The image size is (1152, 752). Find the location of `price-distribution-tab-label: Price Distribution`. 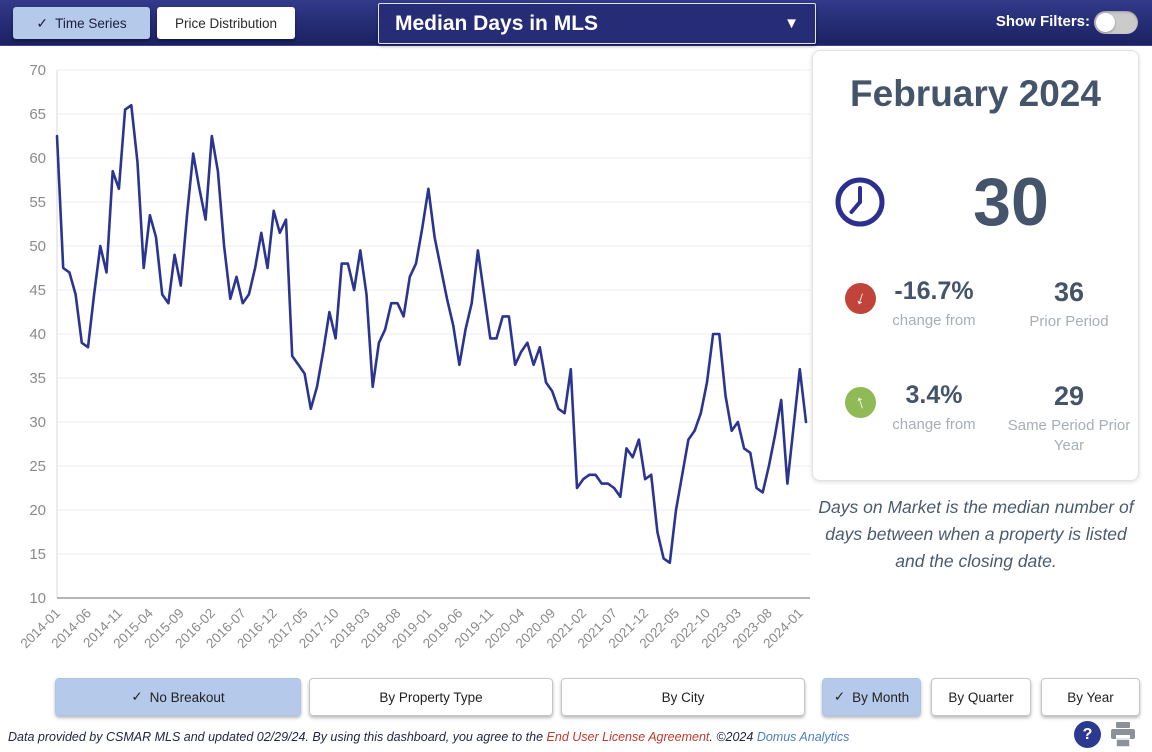

price-distribution-tab-label: Price Distribution is located at coordinates (226, 23).